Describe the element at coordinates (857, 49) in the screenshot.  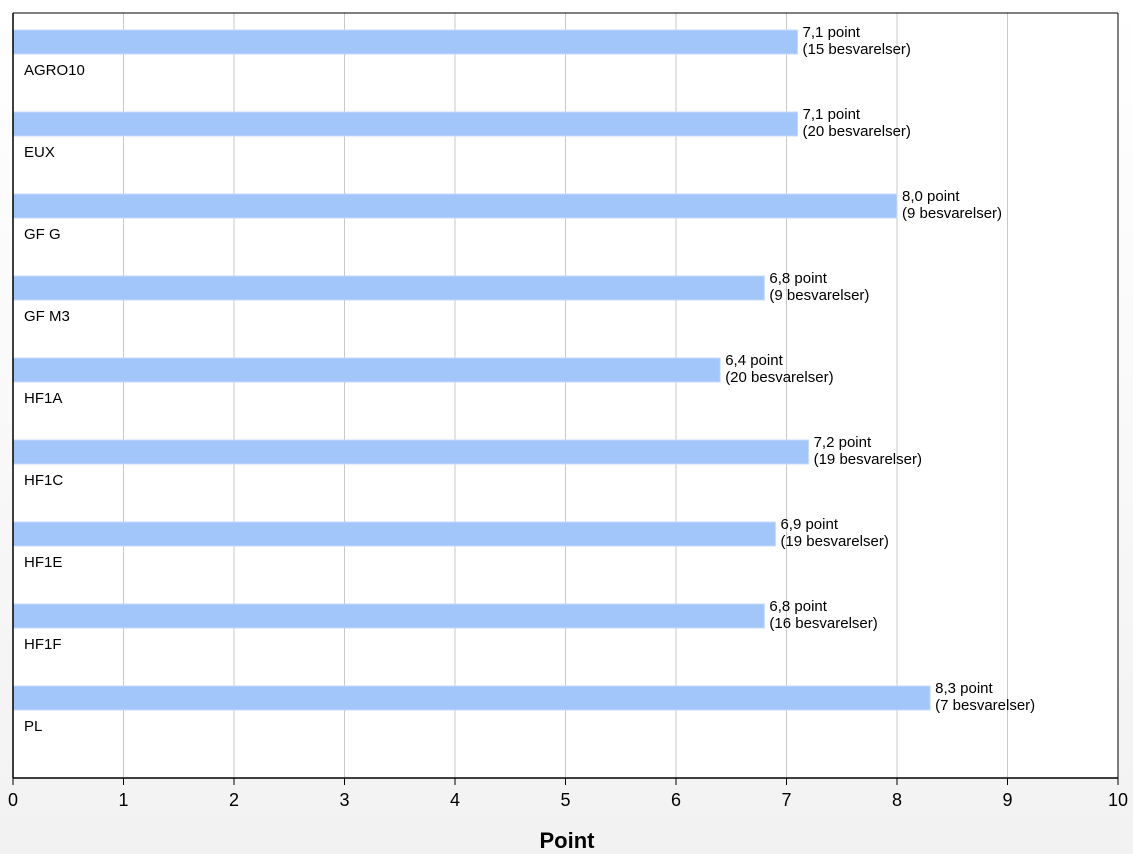
I see `responses-label: (15 besvarelser)` at that location.